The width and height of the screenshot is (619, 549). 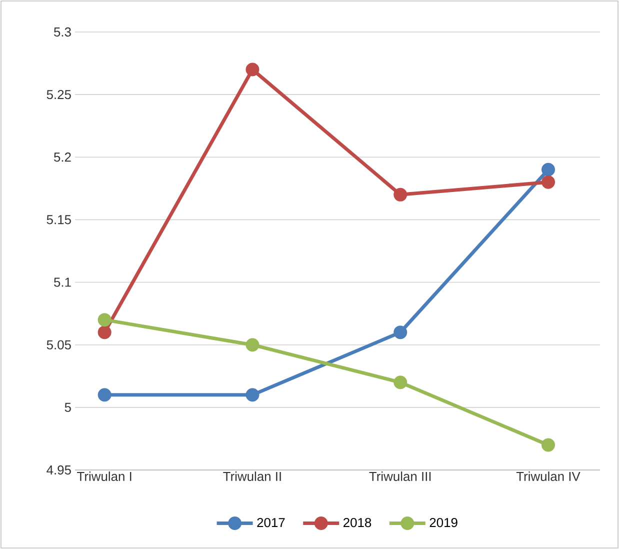 I want to click on x-tick-label: Triwulan II, so click(x=252, y=477).